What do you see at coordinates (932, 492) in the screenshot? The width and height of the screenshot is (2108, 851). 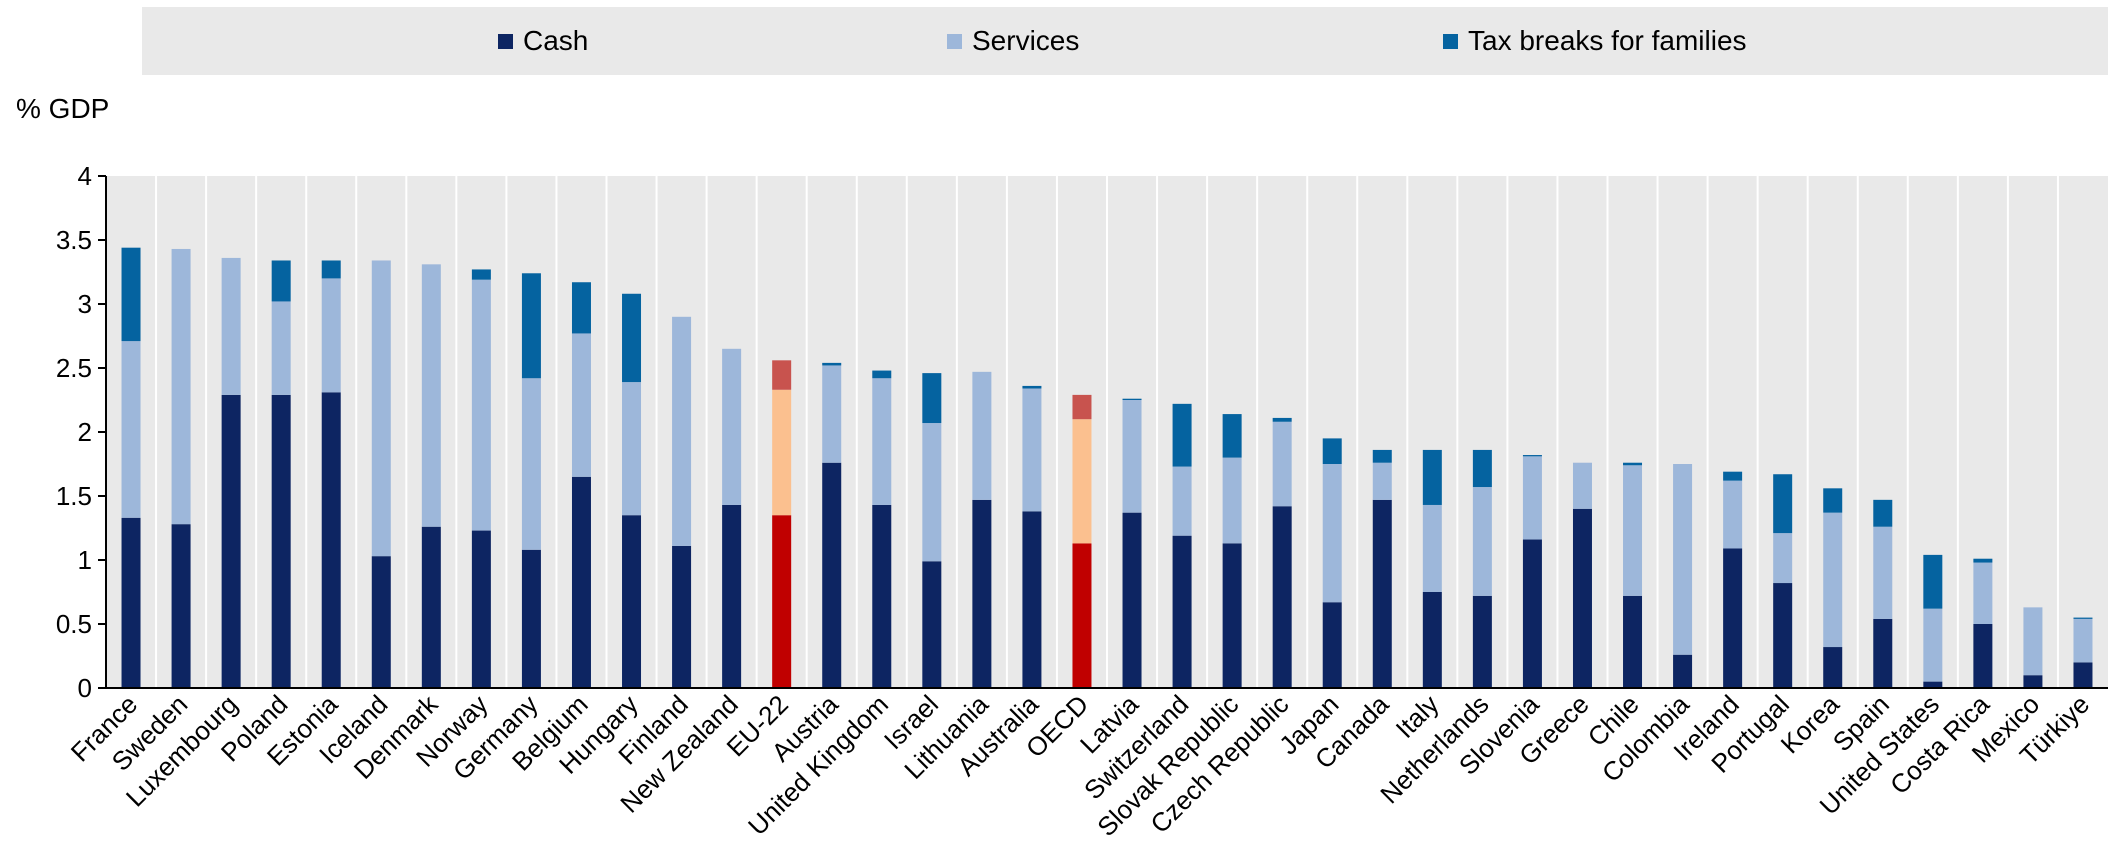 I see `bar-israel-services` at bounding box center [932, 492].